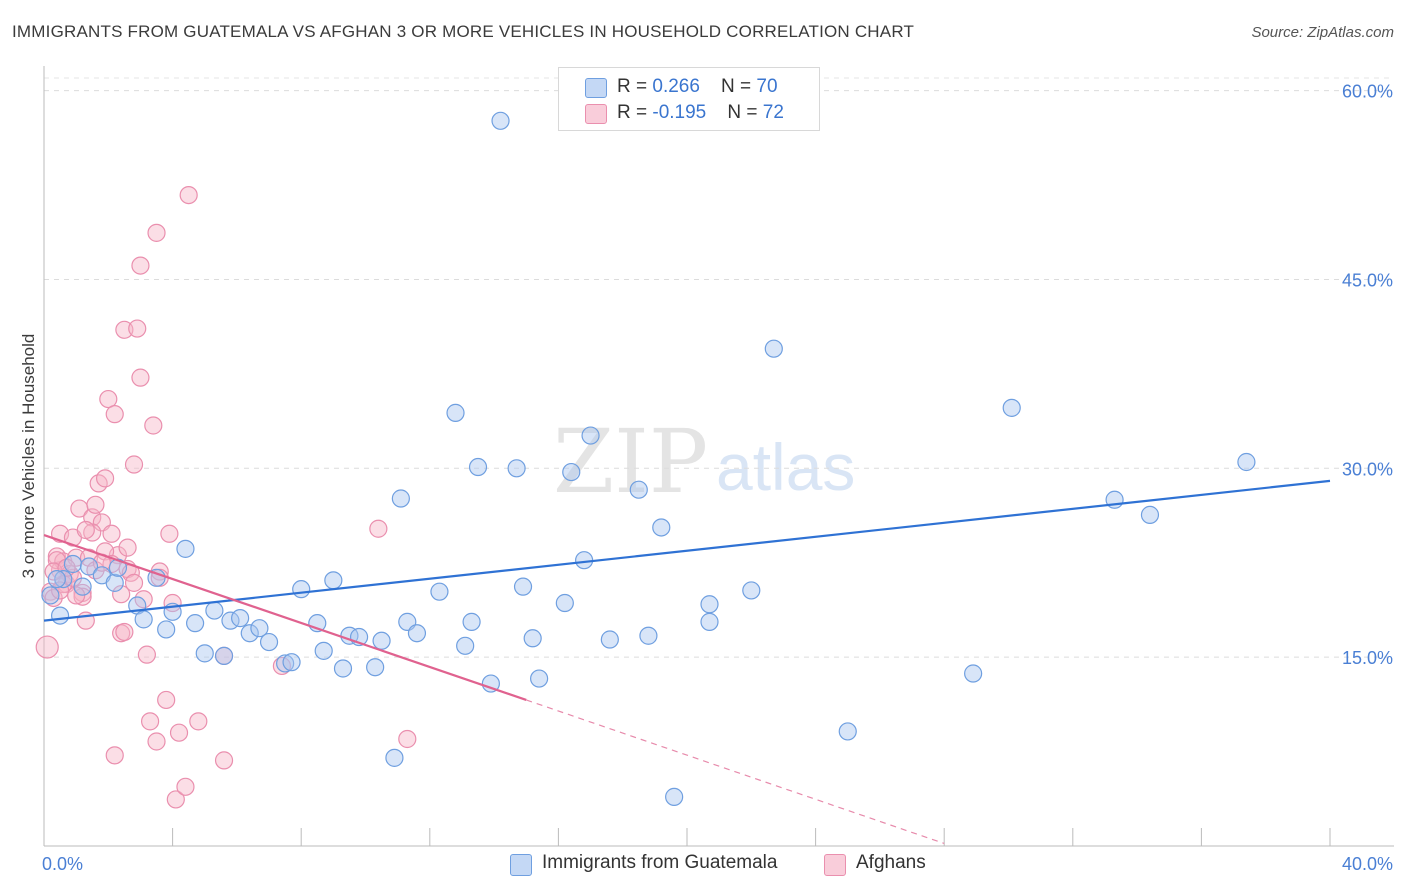 The image size is (1406, 892). I want to click on correlation-legend: R = 0.266 N = 70 R = -0.195 N = 72, so click(689, 99).